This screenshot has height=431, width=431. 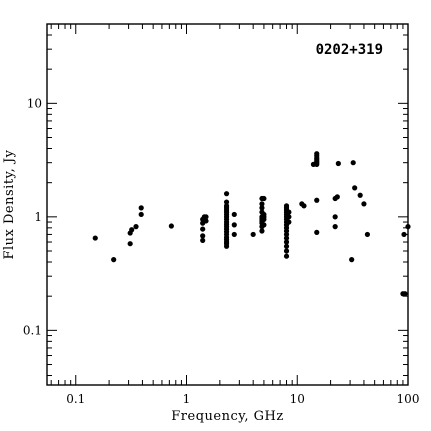 I want to click on y-tick-label: 1, so click(x=38, y=217).